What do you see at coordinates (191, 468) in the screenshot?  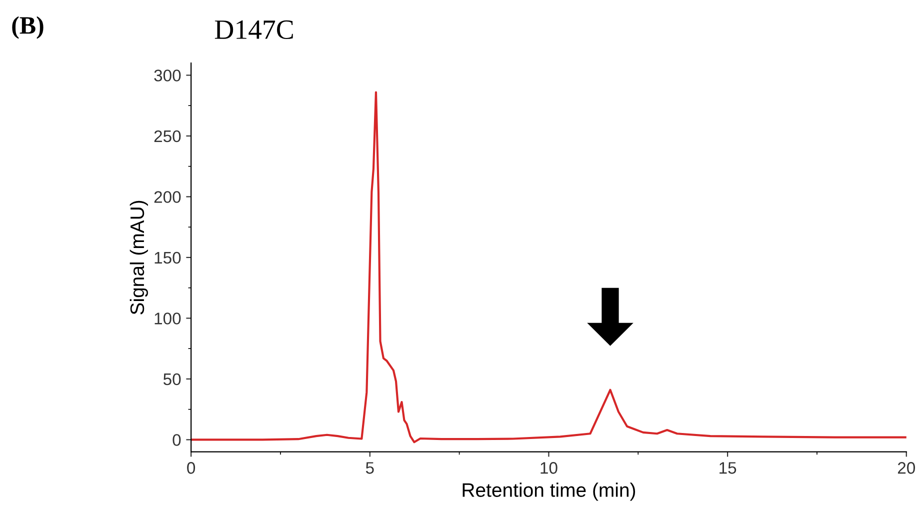 I see `x-tick-label: 0` at bounding box center [191, 468].